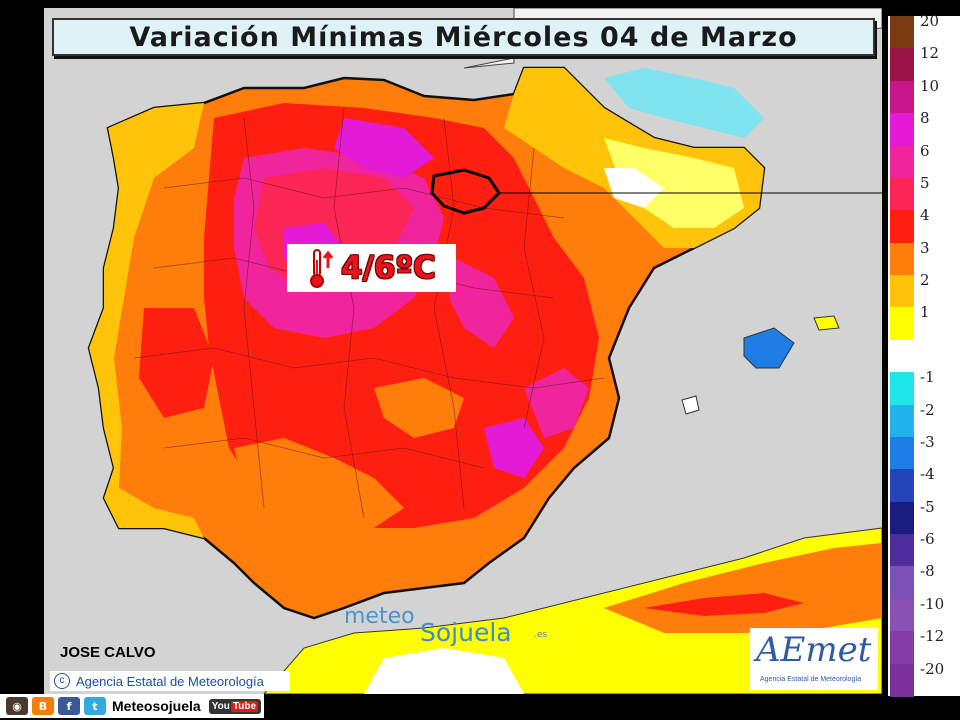 The image size is (960, 720). What do you see at coordinates (220, 706) in the screenshot?
I see `youtube-you: You` at bounding box center [220, 706].